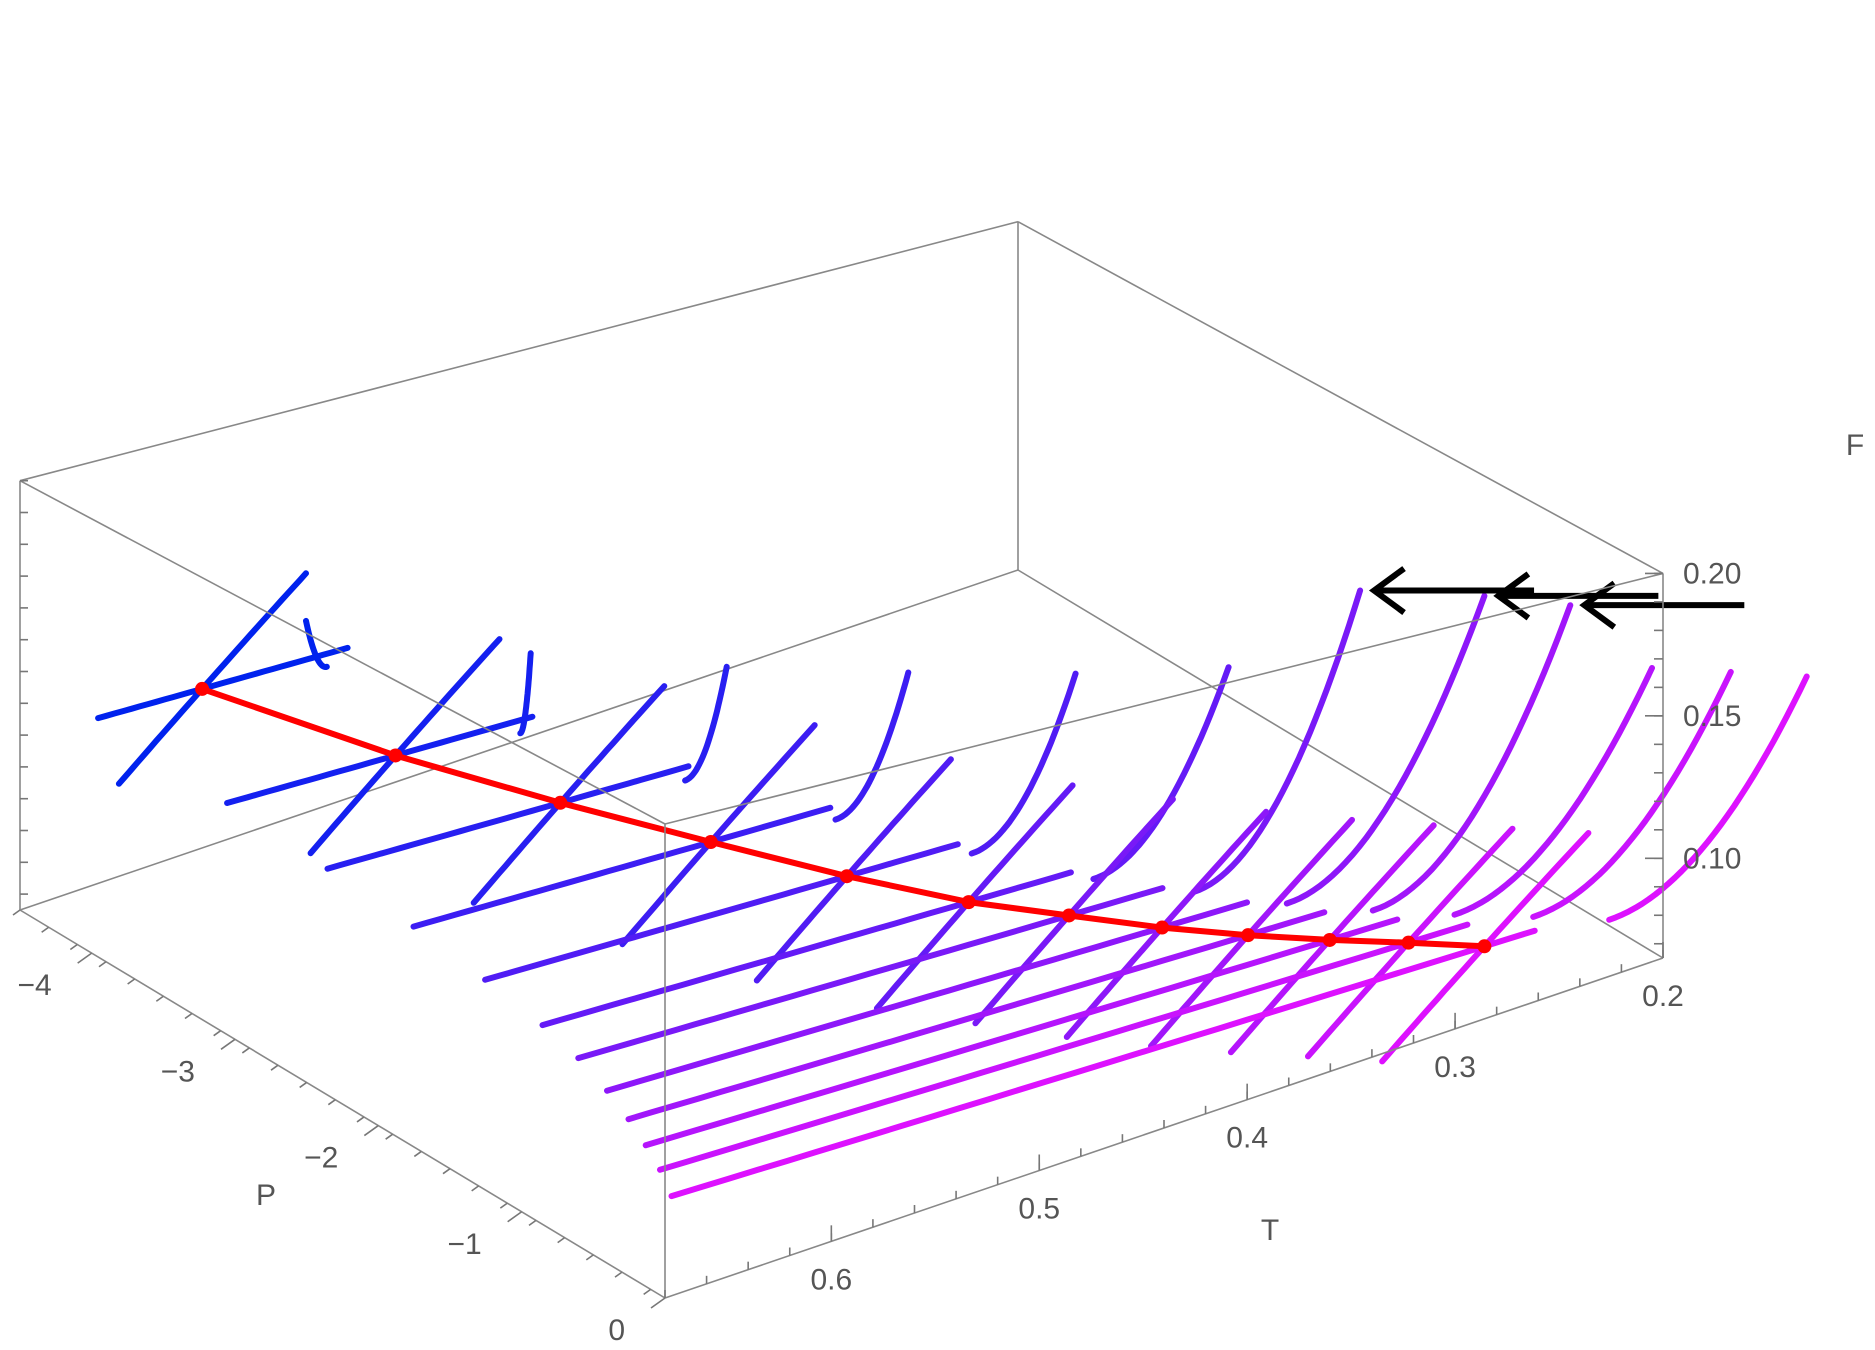 The width and height of the screenshot is (1875, 1350). What do you see at coordinates (1663, 996) in the screenshot?
I see `t-tick-label: 0.2` at bounding box center [1663, 996].